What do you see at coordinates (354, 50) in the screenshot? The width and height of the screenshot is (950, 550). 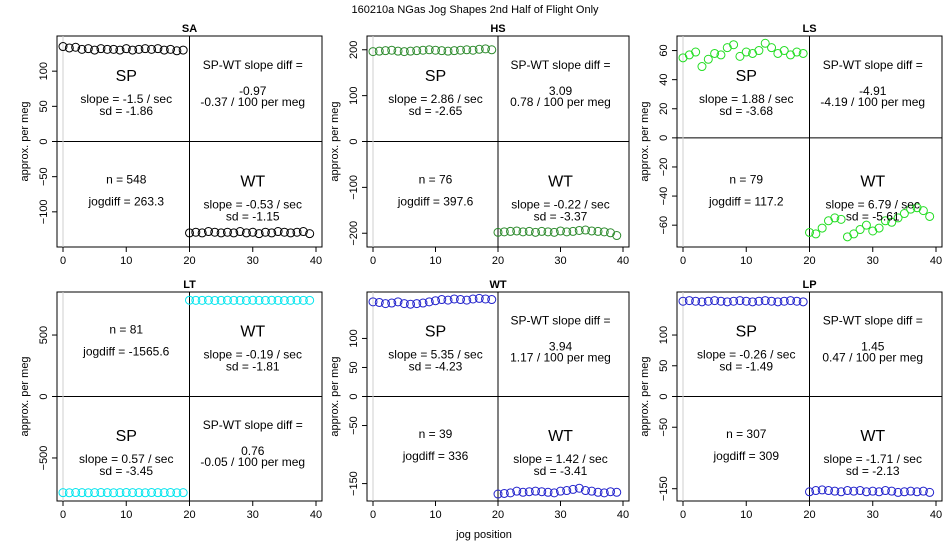 I see `y-tick-label: 200` at bounding box center [354, 50].